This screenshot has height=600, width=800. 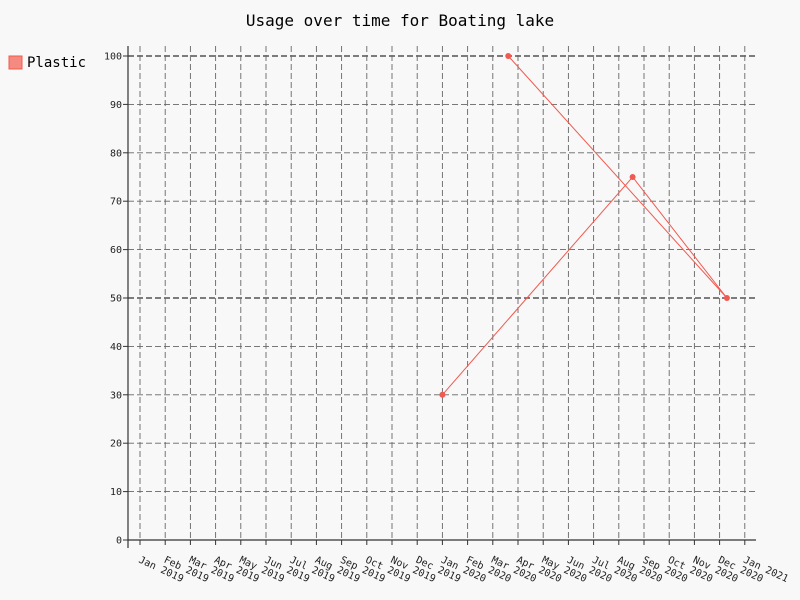 I want to click on legend: Plastic, so click(x=47, y=63).